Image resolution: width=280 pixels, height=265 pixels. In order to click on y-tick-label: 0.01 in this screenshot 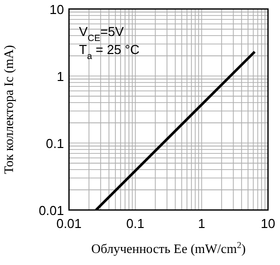, I will do `click(51, 210)`.